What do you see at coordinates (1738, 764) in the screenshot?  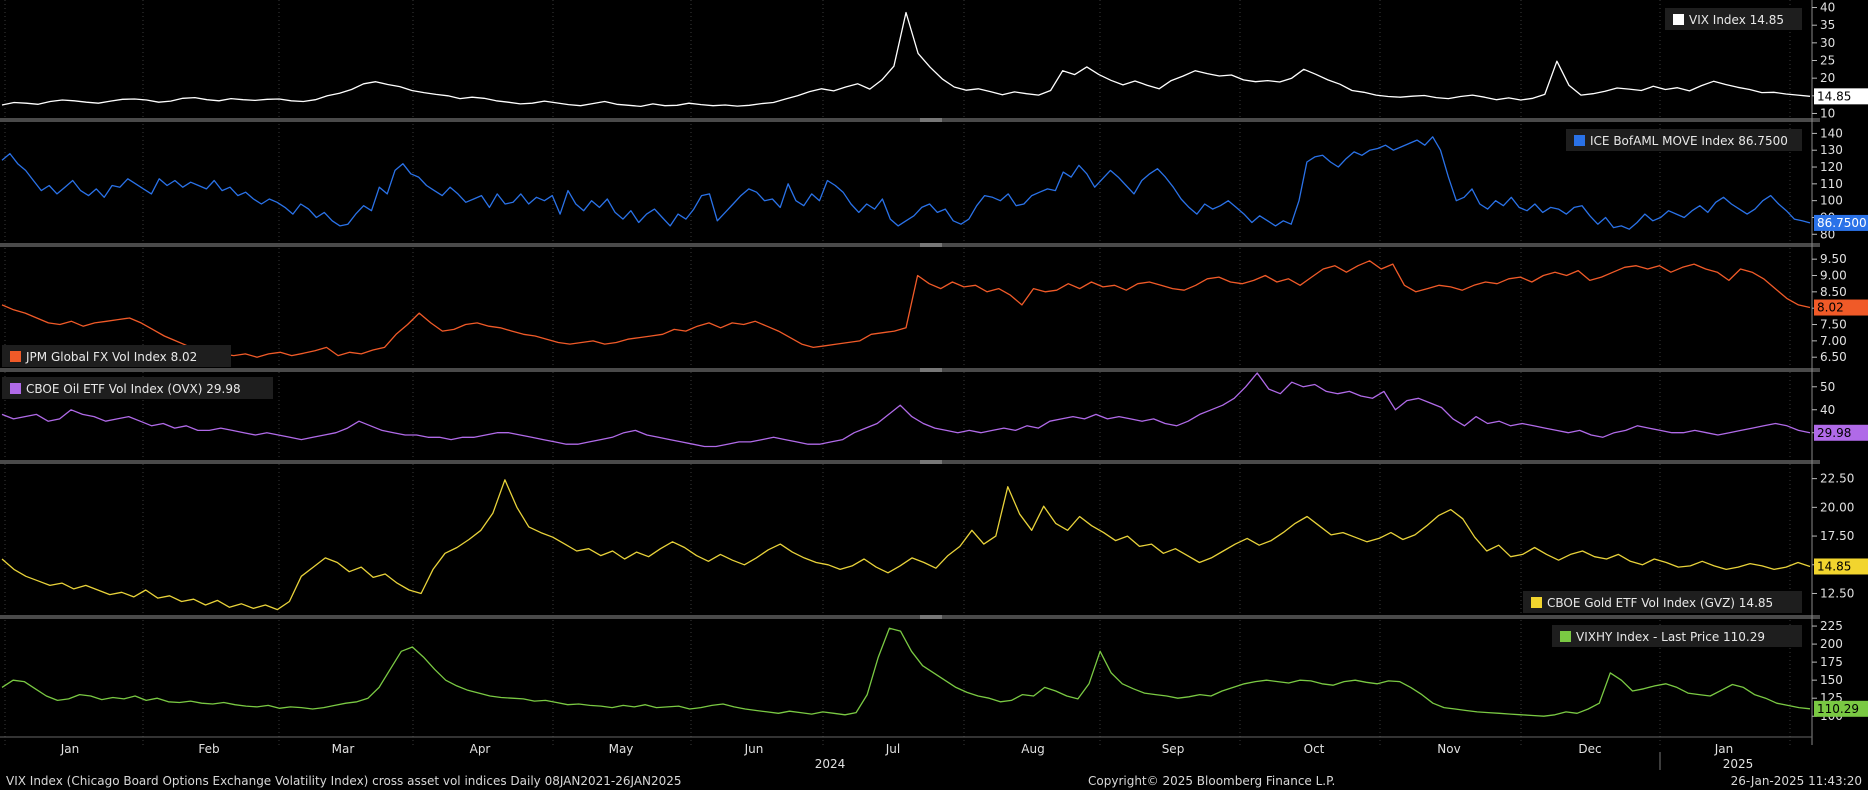 I see `year-label: 2025` at bounding box center [1738, 764].